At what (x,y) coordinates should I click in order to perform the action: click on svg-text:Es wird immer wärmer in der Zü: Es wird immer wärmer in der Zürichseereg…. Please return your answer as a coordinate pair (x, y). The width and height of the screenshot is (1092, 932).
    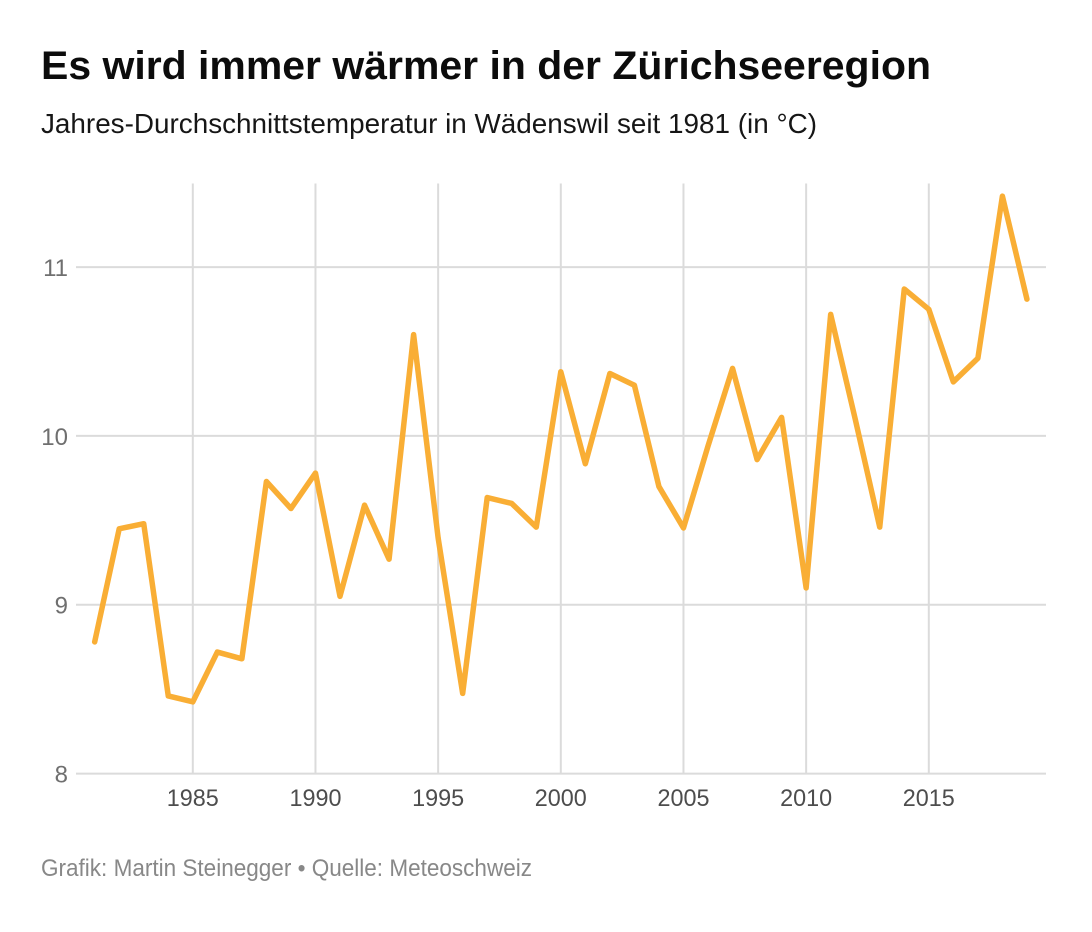
    Looking at the image, I should click on (486, 66).